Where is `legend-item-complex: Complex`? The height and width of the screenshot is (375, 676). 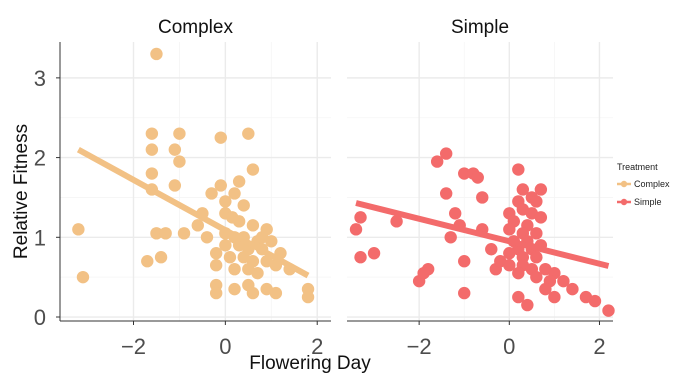
legend-item-complex: Complex is located at coordinates (643, 184).